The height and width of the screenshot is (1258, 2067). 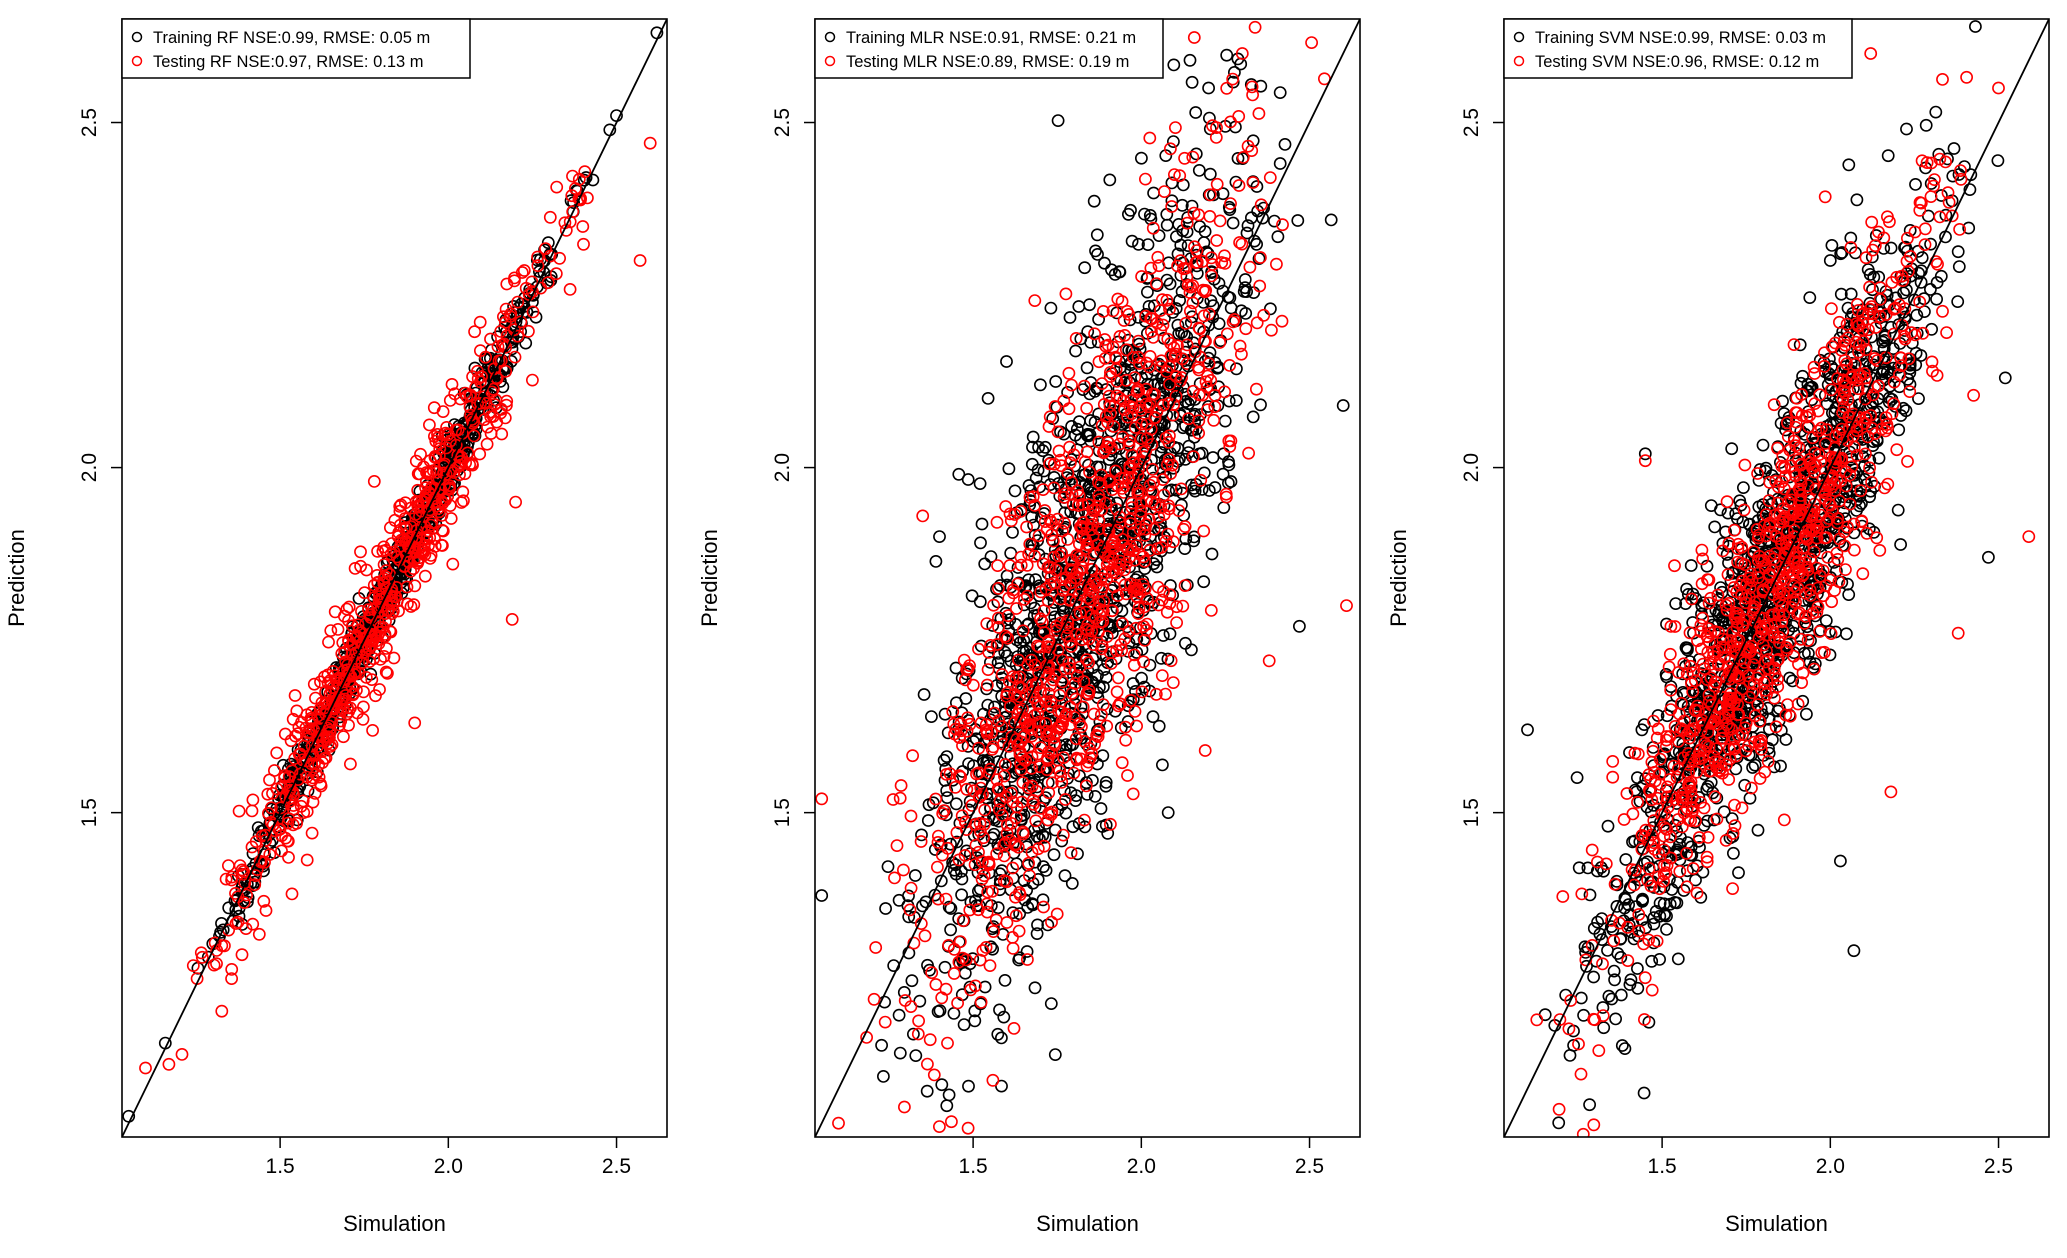 I want to click on x-tick-label: 2.0, so click(x=1141, y=1166).